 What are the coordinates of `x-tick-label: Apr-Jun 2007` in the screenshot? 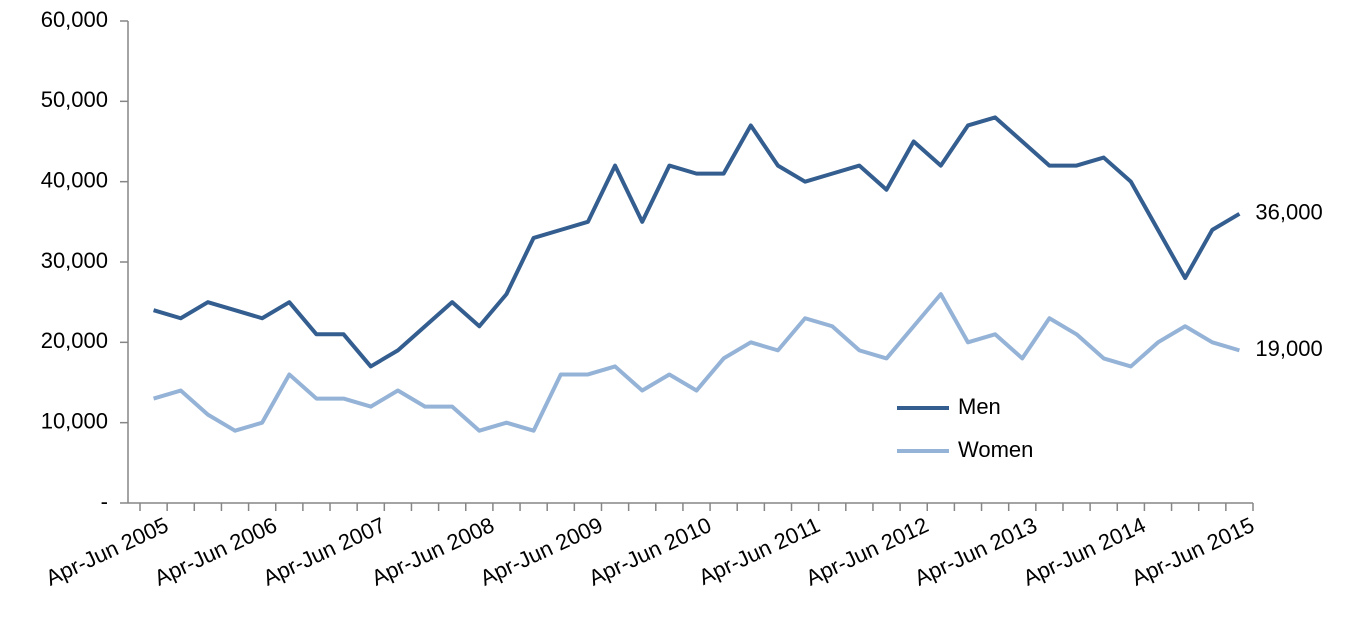 It's located at (324, 551).